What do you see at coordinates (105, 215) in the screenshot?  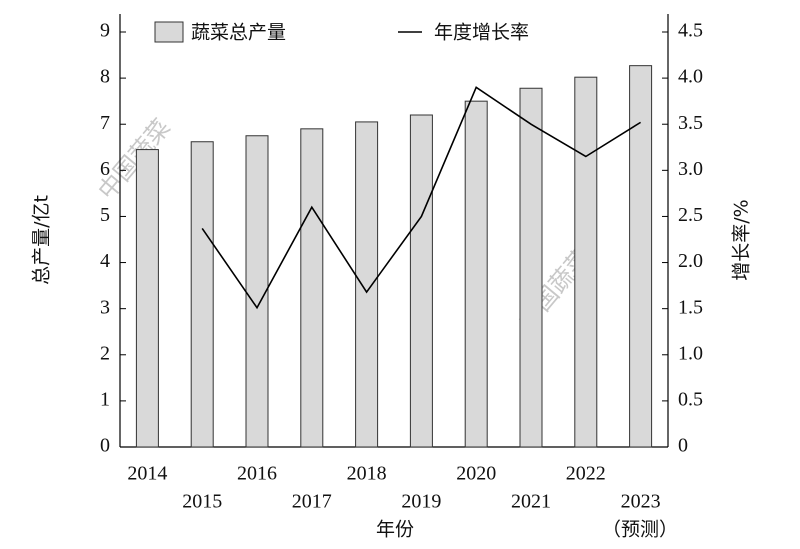 I see `y-tick-label: 5` at bounding box center [105, 215].